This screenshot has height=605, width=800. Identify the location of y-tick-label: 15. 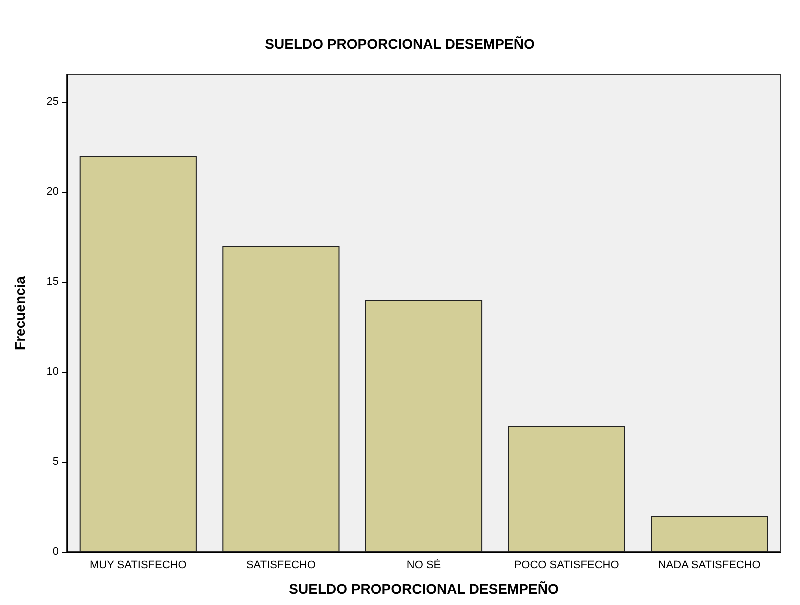
(52, 282).